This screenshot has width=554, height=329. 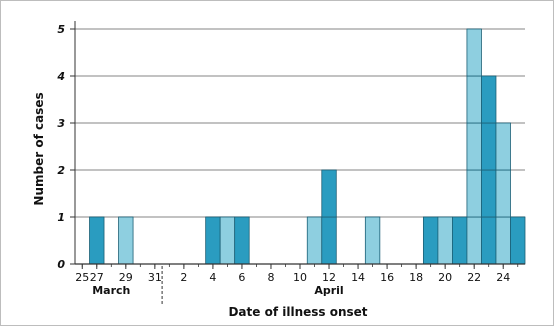 I want to click on y-tick-label-2: 2, so click(x=61, y=170).